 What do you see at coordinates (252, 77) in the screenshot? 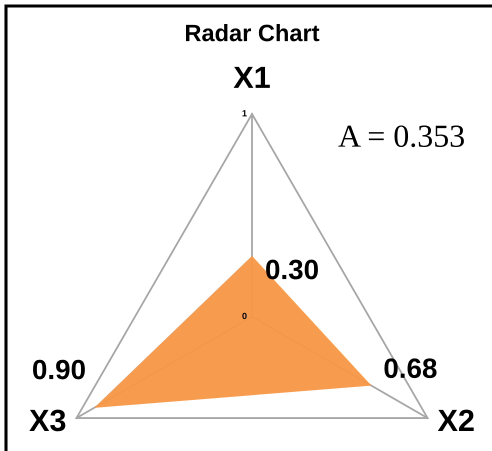
I see `spoke-label: X1` at bounding box center [252, 77].